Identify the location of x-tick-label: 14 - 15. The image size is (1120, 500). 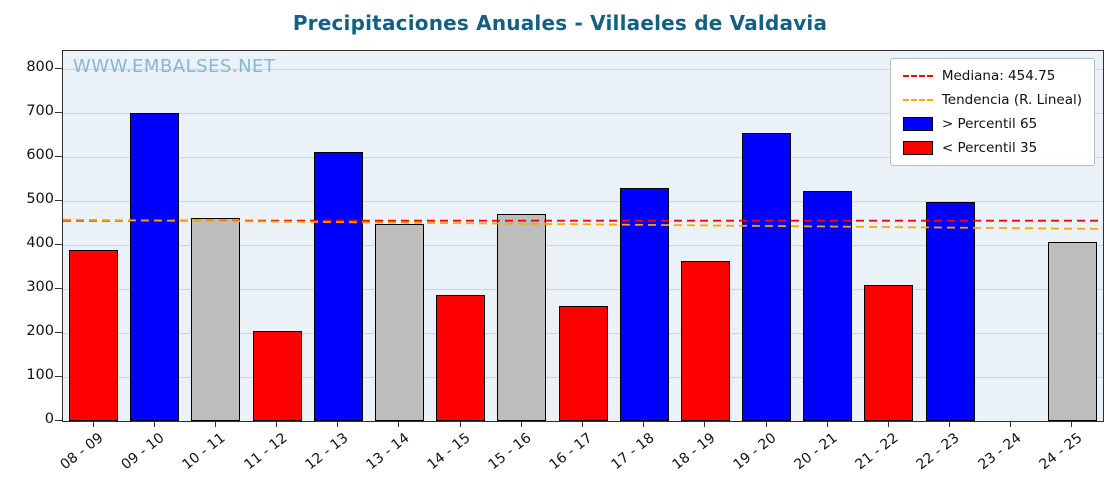
(449, 452).